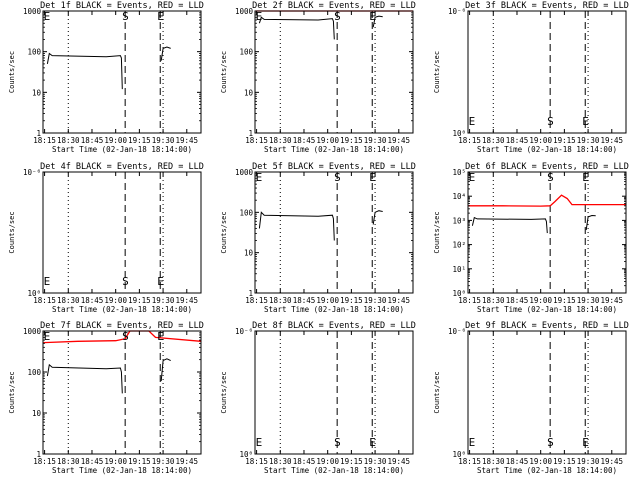 This screenshot has width=640, height=480. Describe the element at coordinates (459, 196) in the screenshot. I see `y-tick-label: 10⁴` at that location.